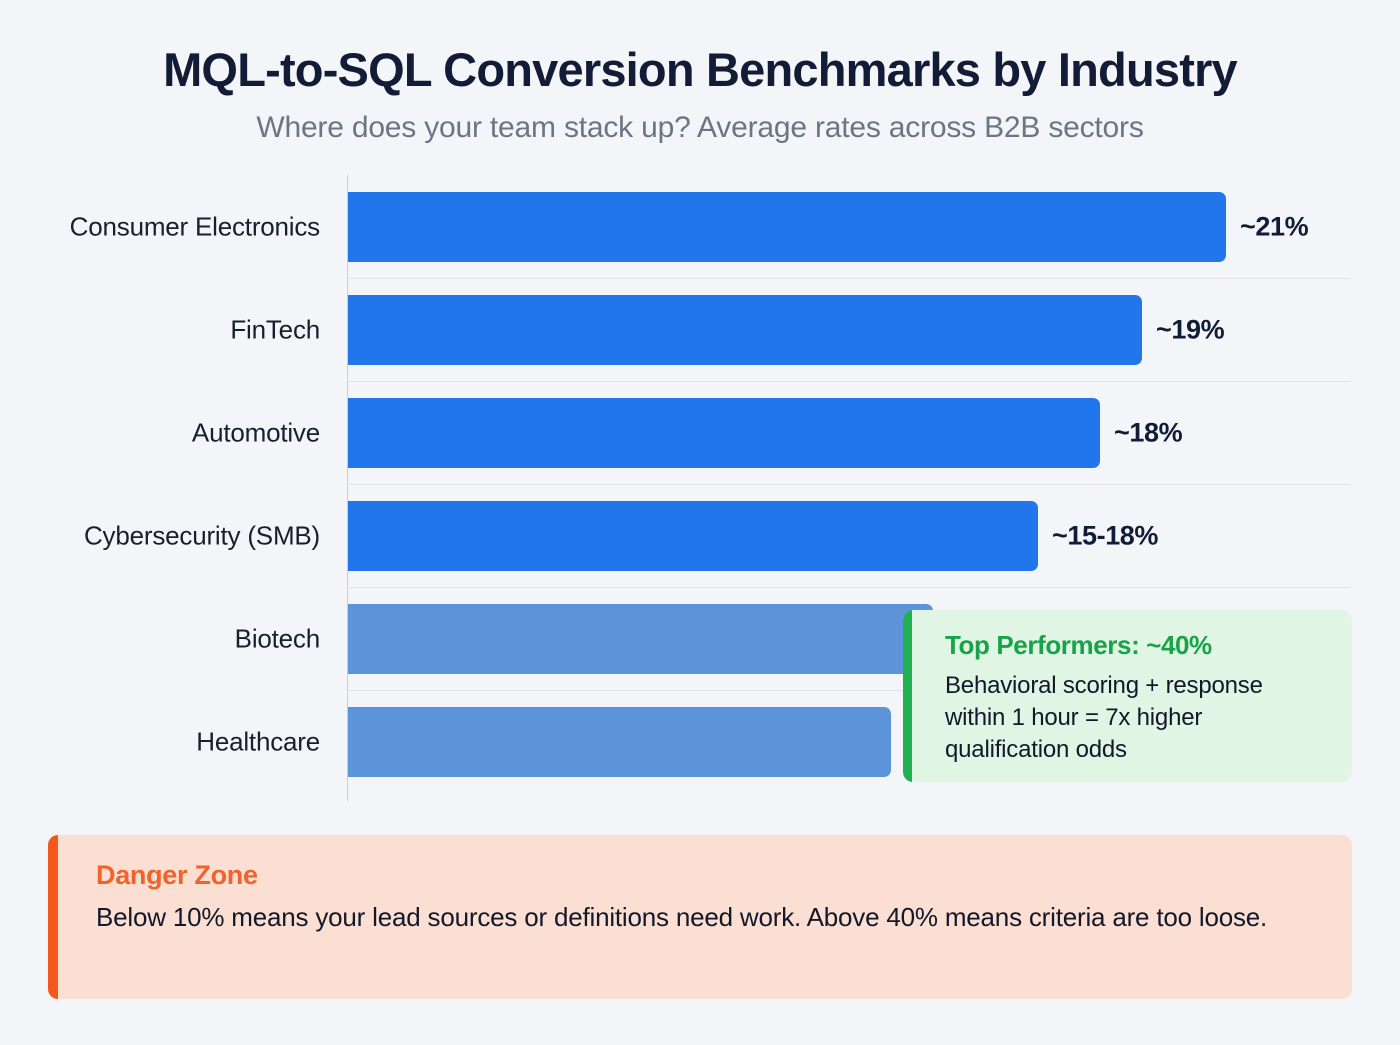 The image size is (1400, 1045). What do you see at coordinates (195, 226) in the screenshot?
I see `category-label: Consumer Electronics` at bounding box center [195, 226].